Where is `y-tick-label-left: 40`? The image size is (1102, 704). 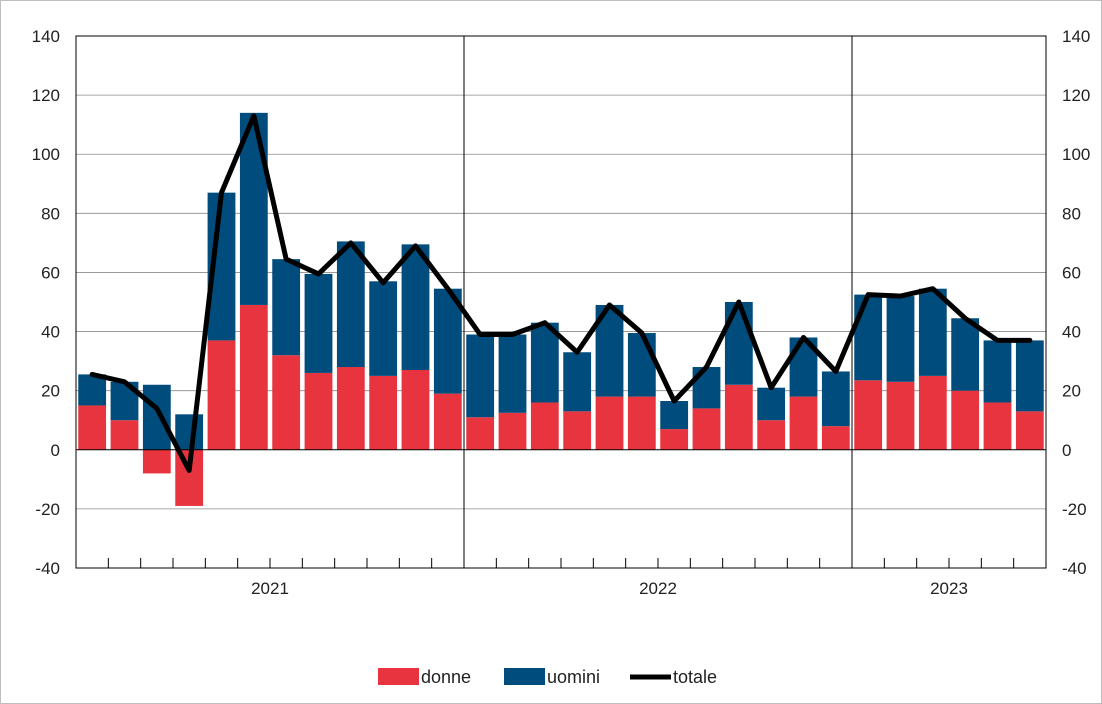
y-tick-label-left: 40 is located at coordinates (50, 332).